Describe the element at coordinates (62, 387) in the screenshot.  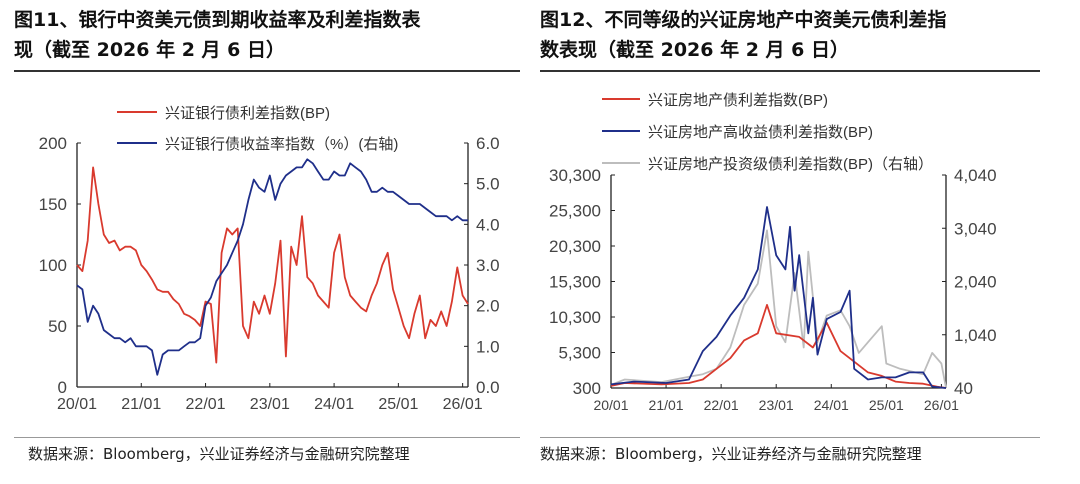
I see `left-tick-label: 0` at that location.